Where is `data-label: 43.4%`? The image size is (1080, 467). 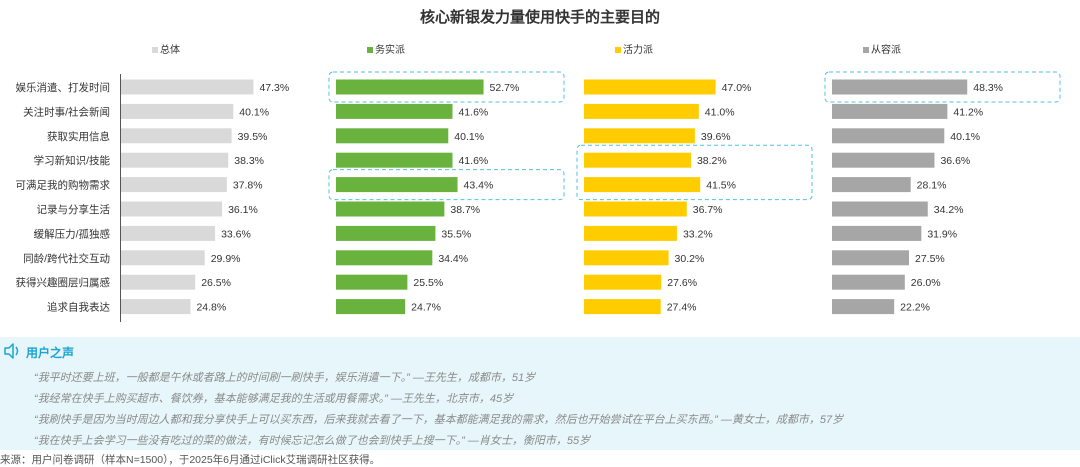 data-label: 43.4% is located at coordinates (479, 186).